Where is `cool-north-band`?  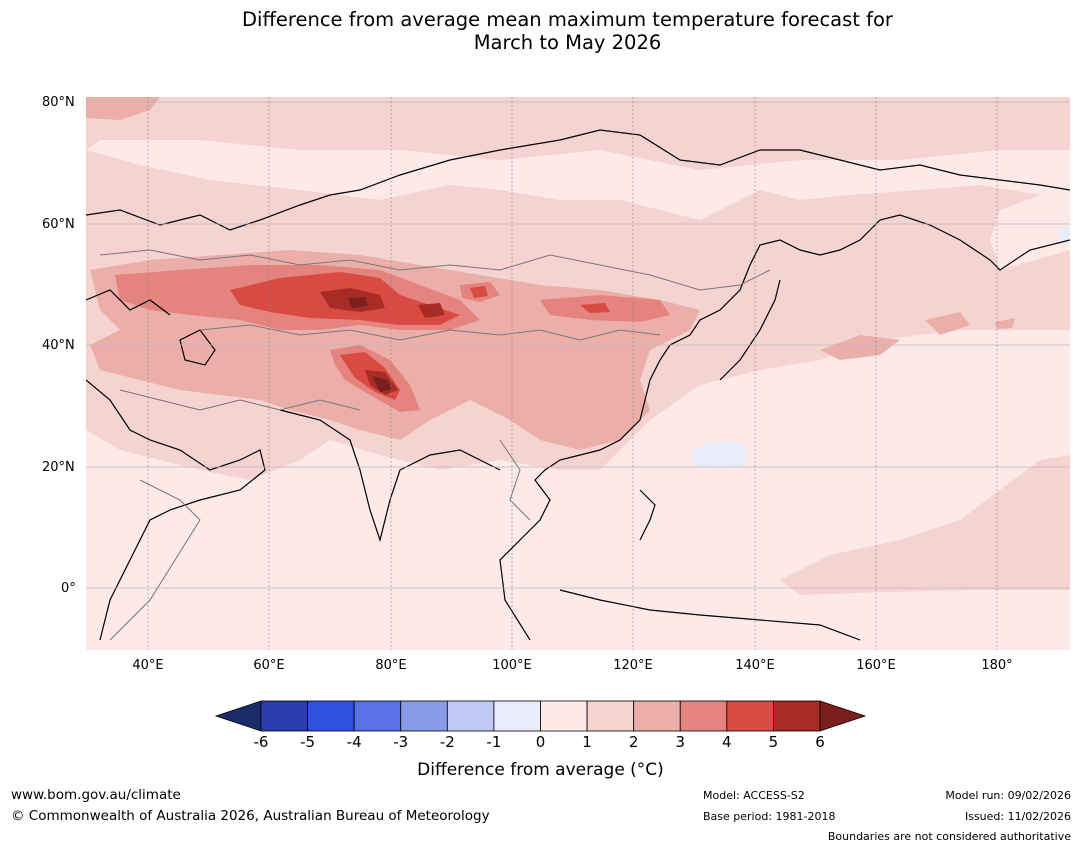
cool-north-band is located at coordinates (578, 180).